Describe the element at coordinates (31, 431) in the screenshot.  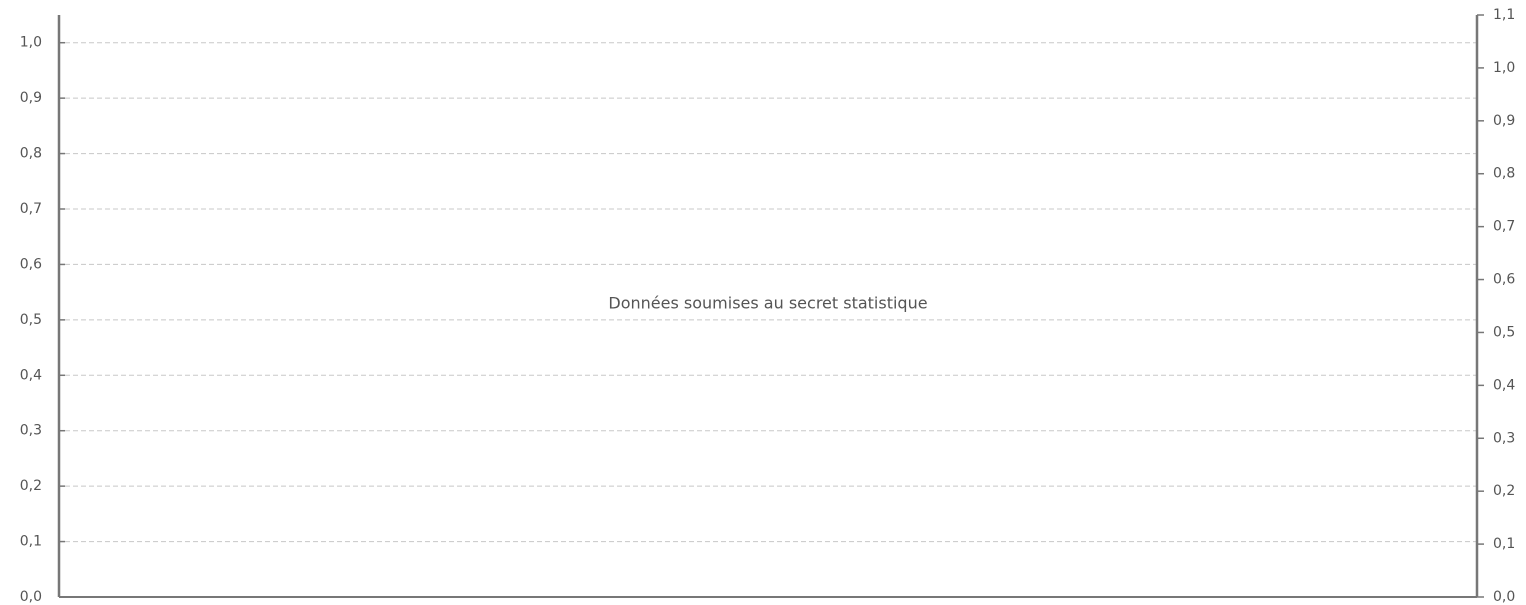
I see `y-tick-label: 0,3` at that location.